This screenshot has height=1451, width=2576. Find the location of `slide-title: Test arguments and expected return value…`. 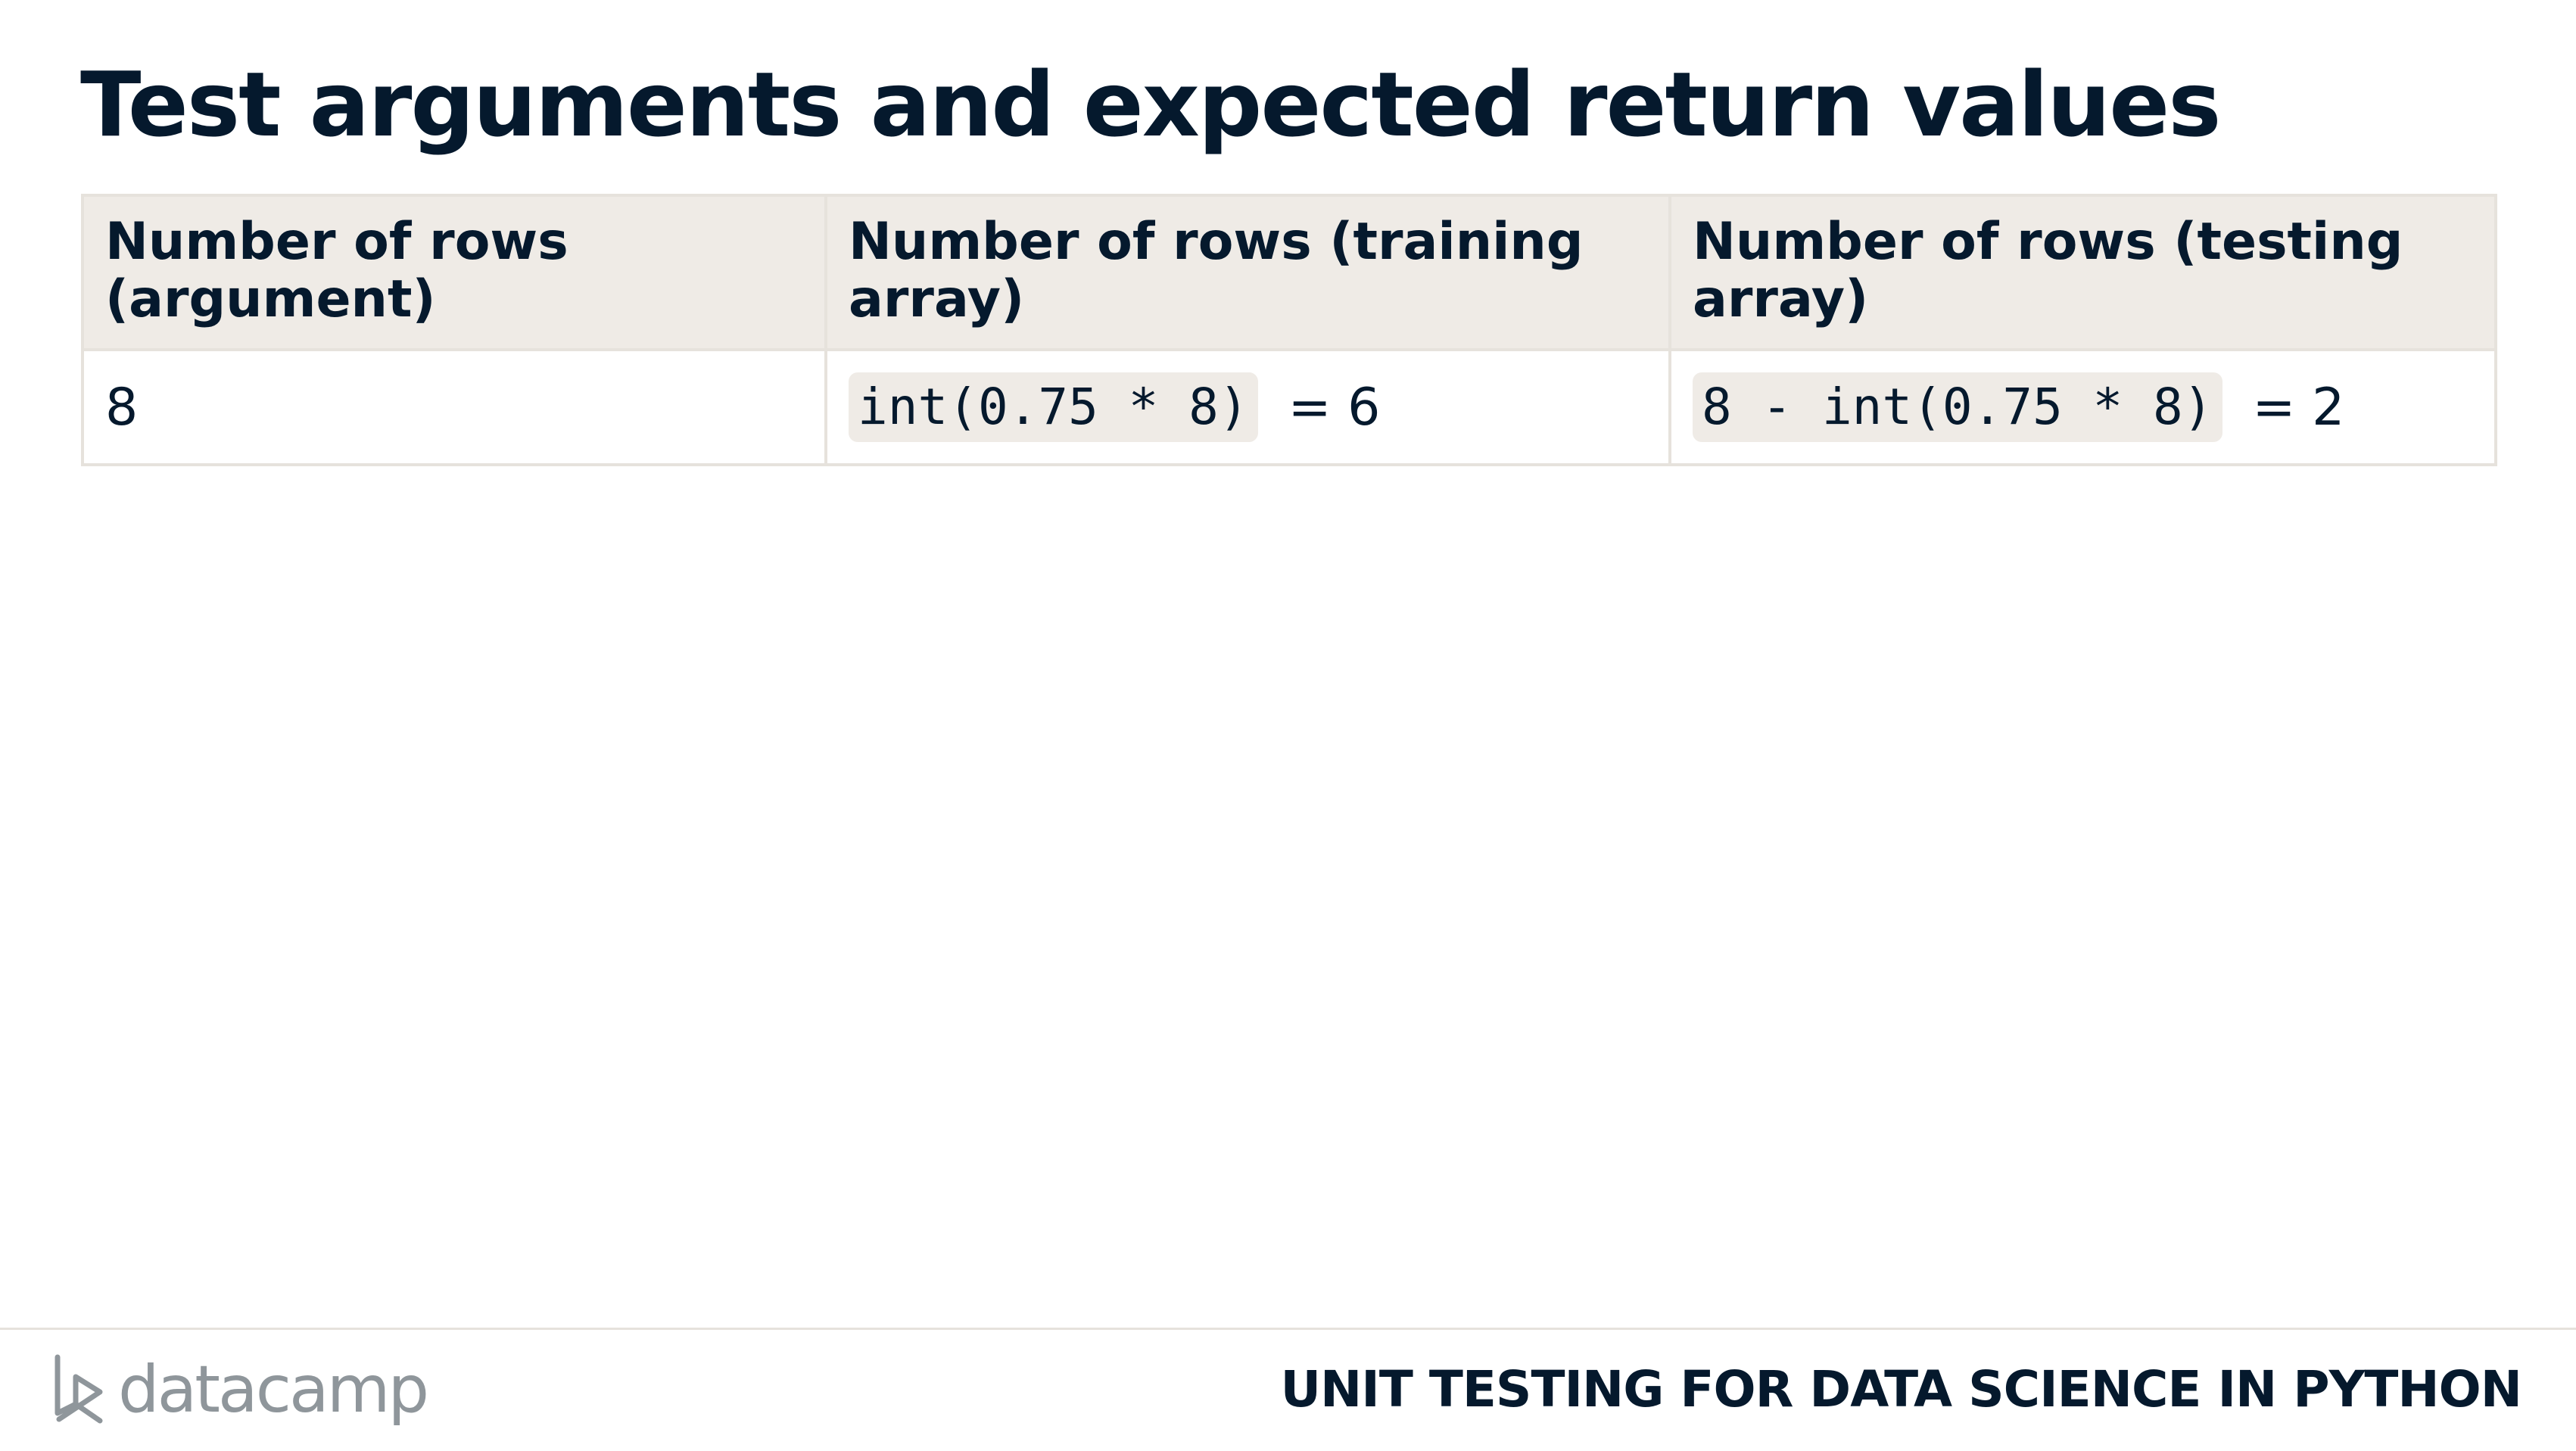

slide-title: Test arguments and expected return value… is located at coordinates (1151, 105).